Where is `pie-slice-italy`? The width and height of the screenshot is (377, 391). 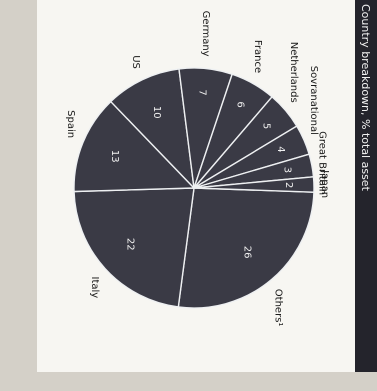 pie-slice-italy is located at coordinates (134, 247).